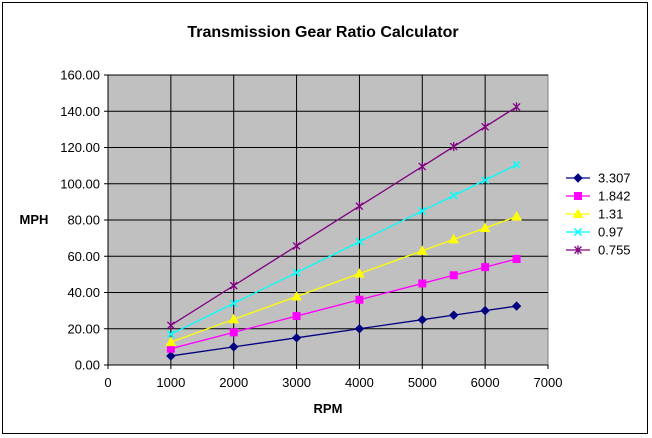 The height and width of the screenshot is (438, 652). I want to click on x-tick-label: 1000, so click(170, 382).